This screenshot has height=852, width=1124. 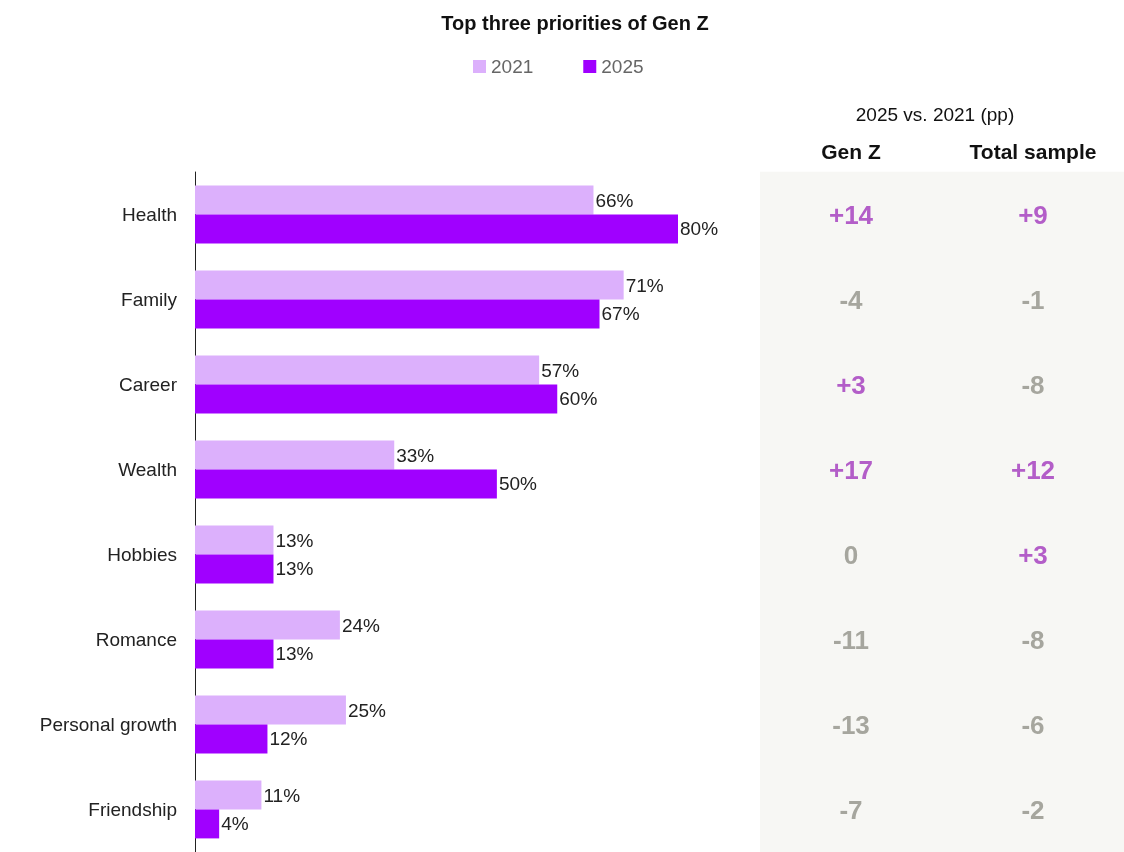 I want to click on x-tick-label: Gen Z, so click(x=851, y=151).